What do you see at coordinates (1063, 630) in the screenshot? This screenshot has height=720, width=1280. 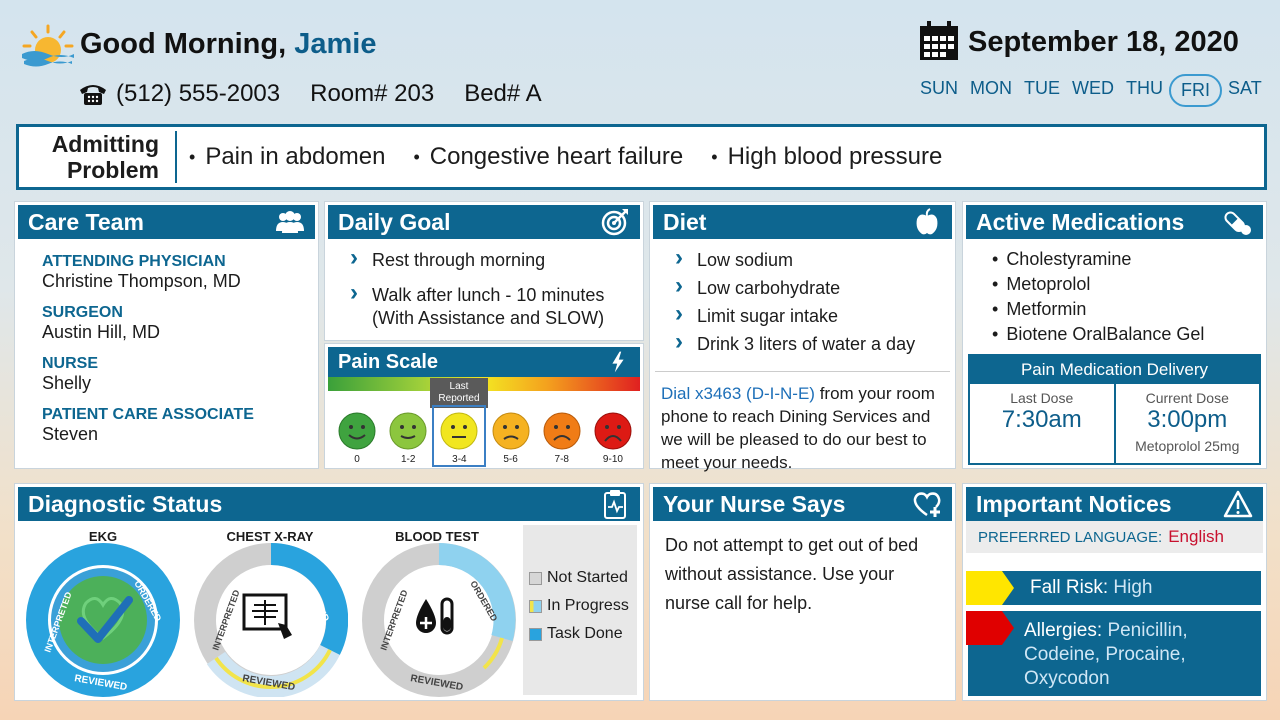 I see `allergy-label: Allergies:` at bounding box center [1063, 630].